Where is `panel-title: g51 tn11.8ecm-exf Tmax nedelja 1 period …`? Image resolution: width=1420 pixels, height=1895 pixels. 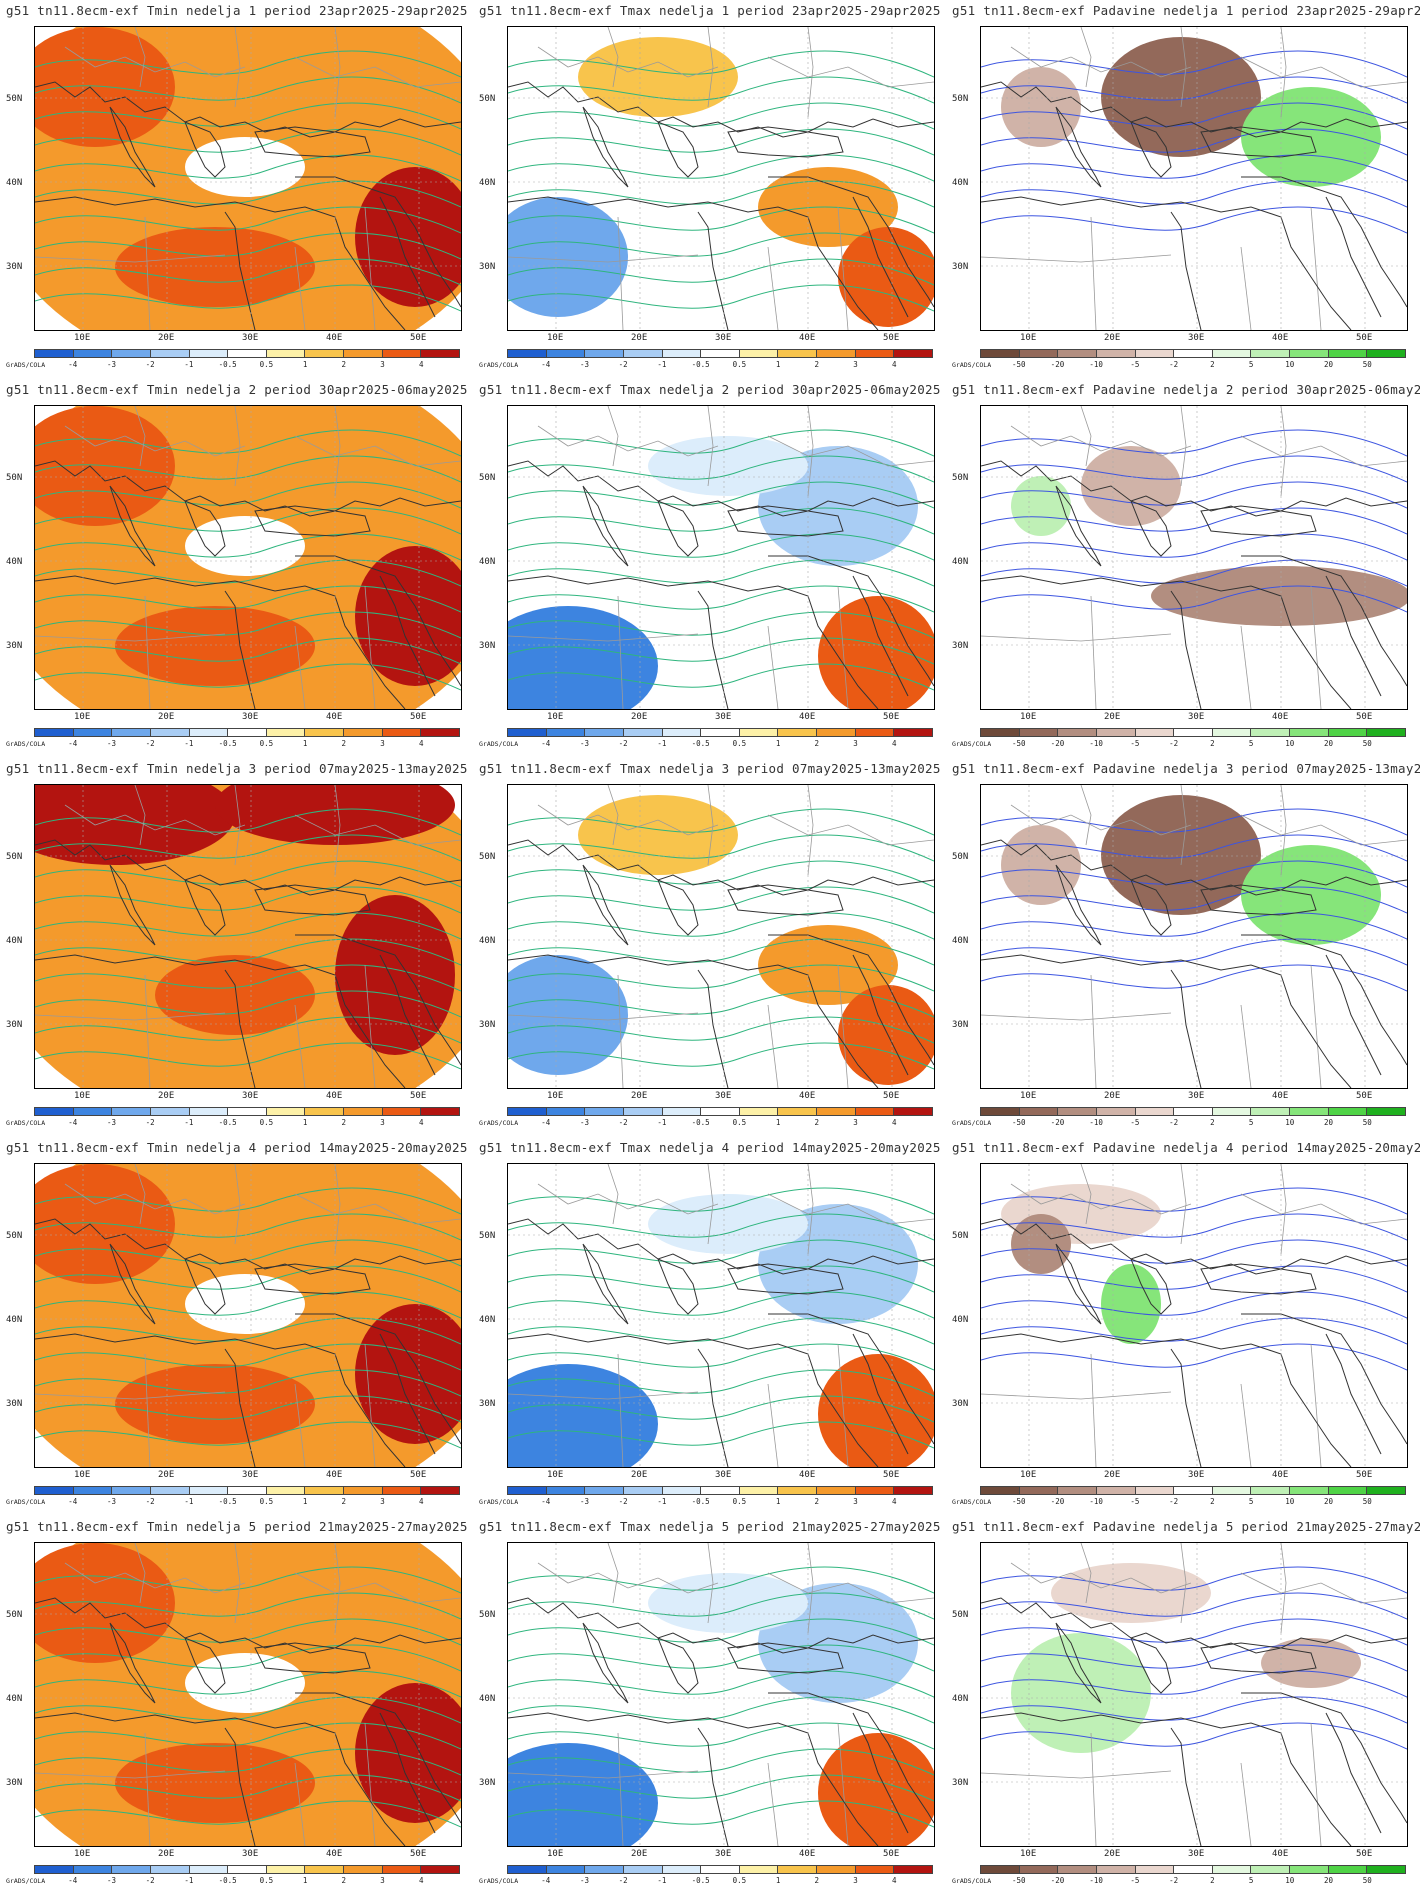 panel-title: g51 tn11.8ecm-exf Tmax nedelja 1 period … is located at coordinates (710, 10).